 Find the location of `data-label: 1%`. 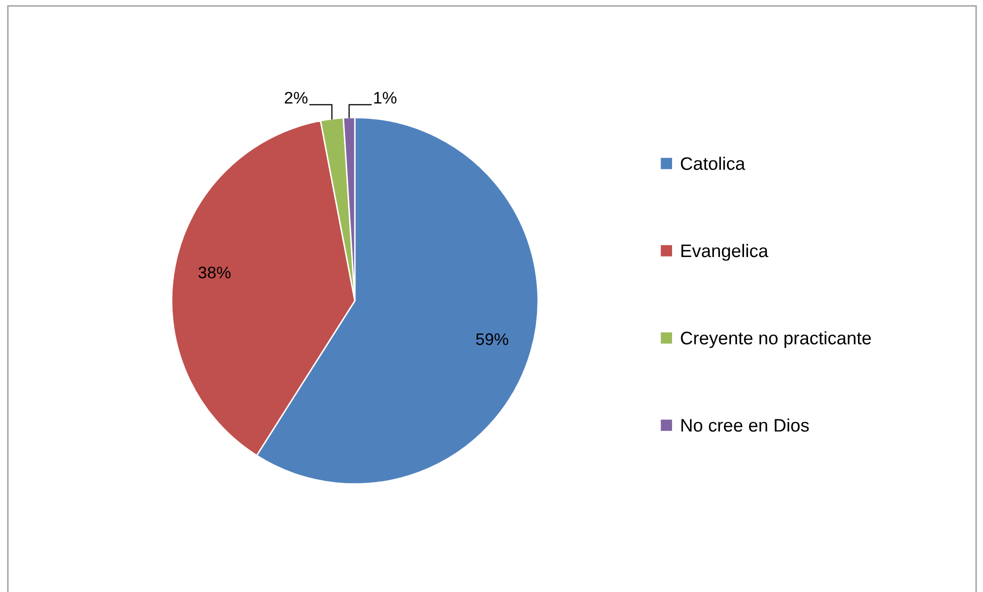

data-label: 1% is located at coordinates (385, 98).